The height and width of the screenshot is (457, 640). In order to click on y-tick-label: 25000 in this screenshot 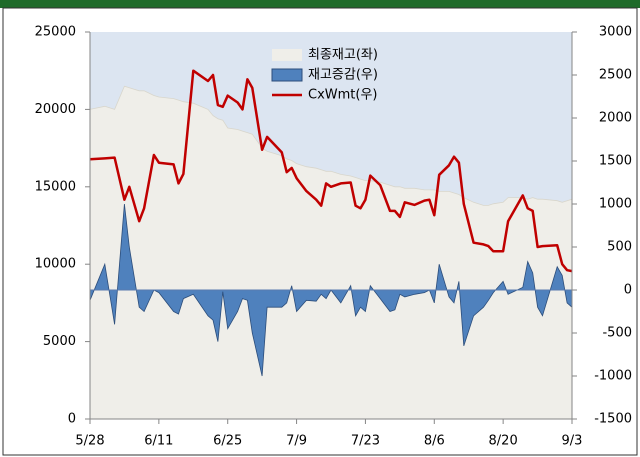, I will do `click(55, 32)`.